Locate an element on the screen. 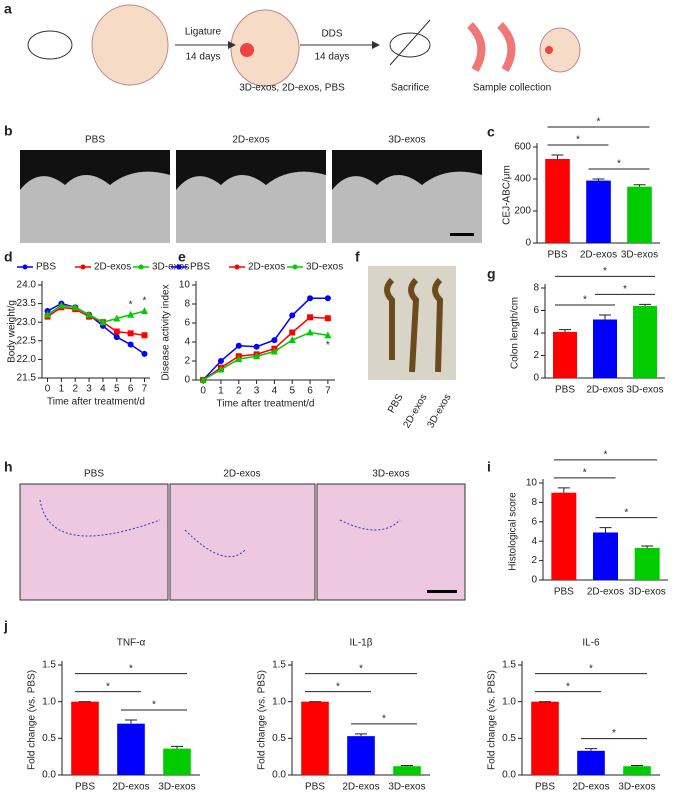 The width and height of the screenshot is (685, 801). micro-ct-images is located at coordinates (251, 196).